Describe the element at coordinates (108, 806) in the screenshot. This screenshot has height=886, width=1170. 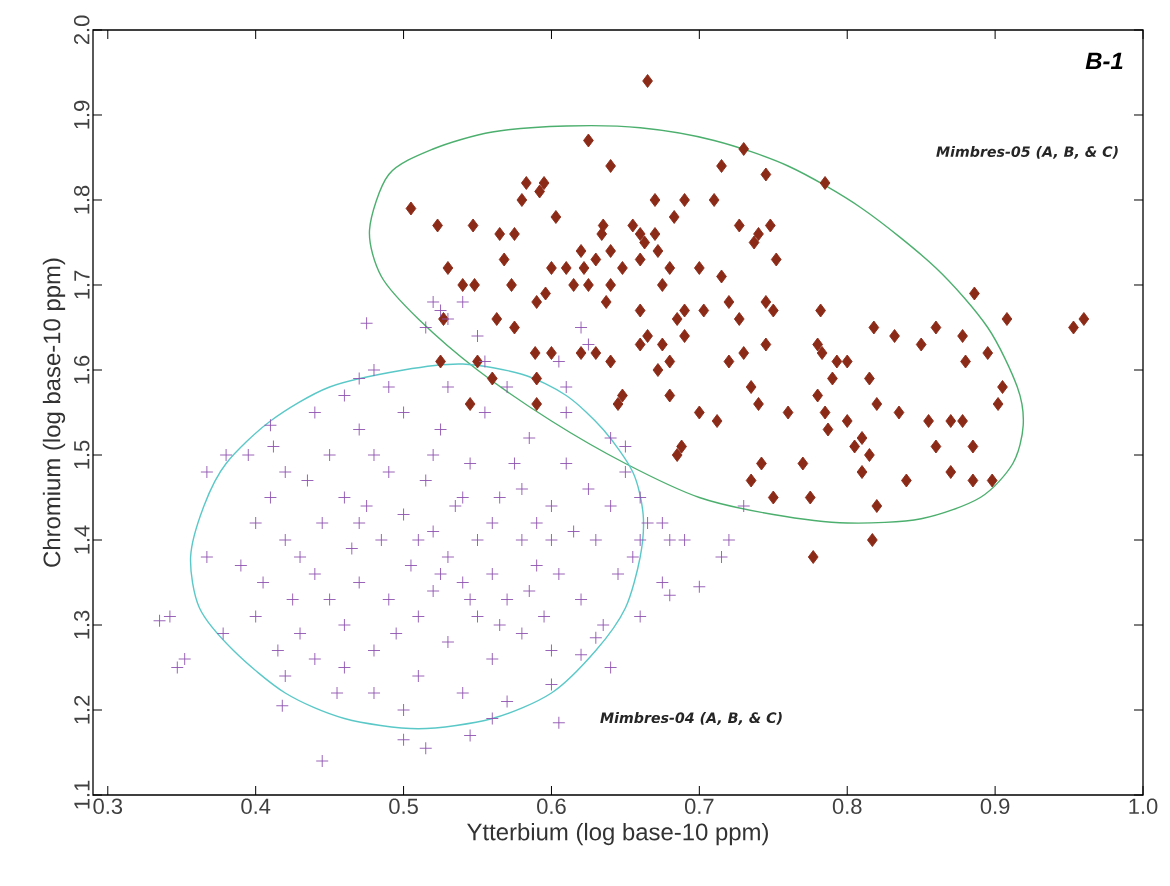
I see `x-tick-label: 0.3` at that location.